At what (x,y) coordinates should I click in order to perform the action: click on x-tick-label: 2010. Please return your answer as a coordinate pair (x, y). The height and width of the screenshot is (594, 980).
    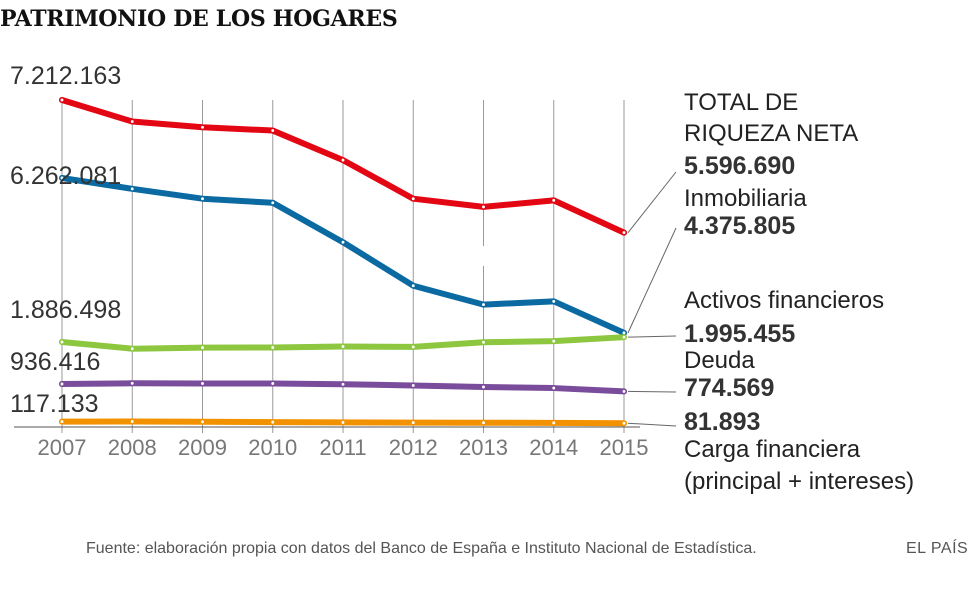
    Looking at the image, I should click on (272, 447).